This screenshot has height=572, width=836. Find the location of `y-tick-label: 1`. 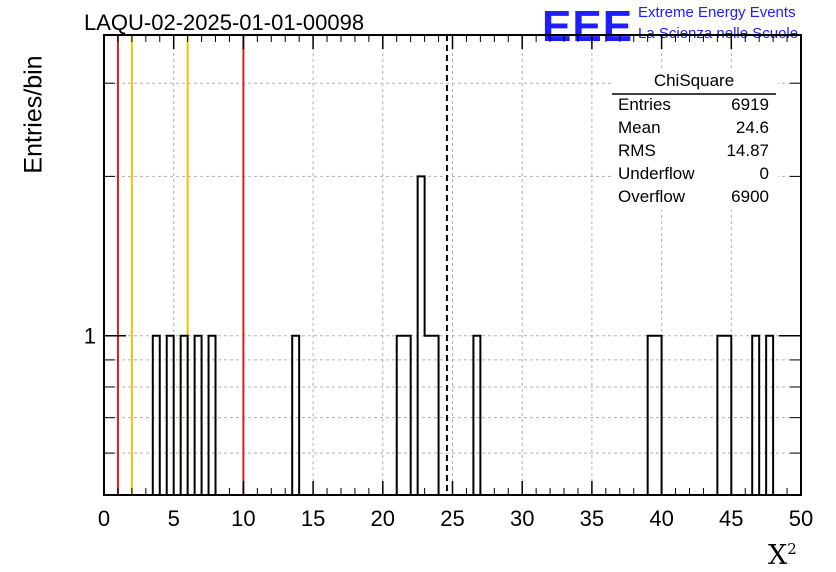

y-tick-label: 1 is located at coordinates (90, 336).